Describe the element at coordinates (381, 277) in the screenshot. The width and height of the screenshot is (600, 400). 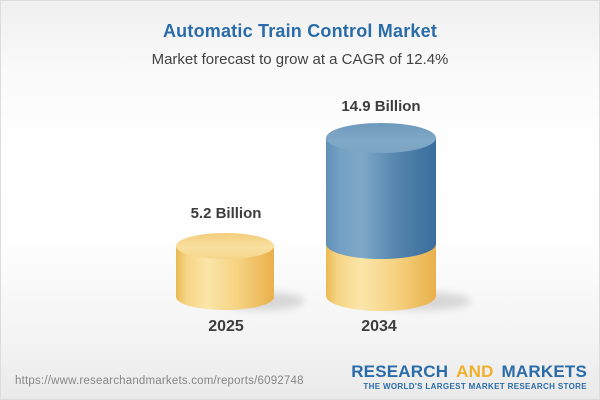
I see `bar-2034-base-segment` at that location.